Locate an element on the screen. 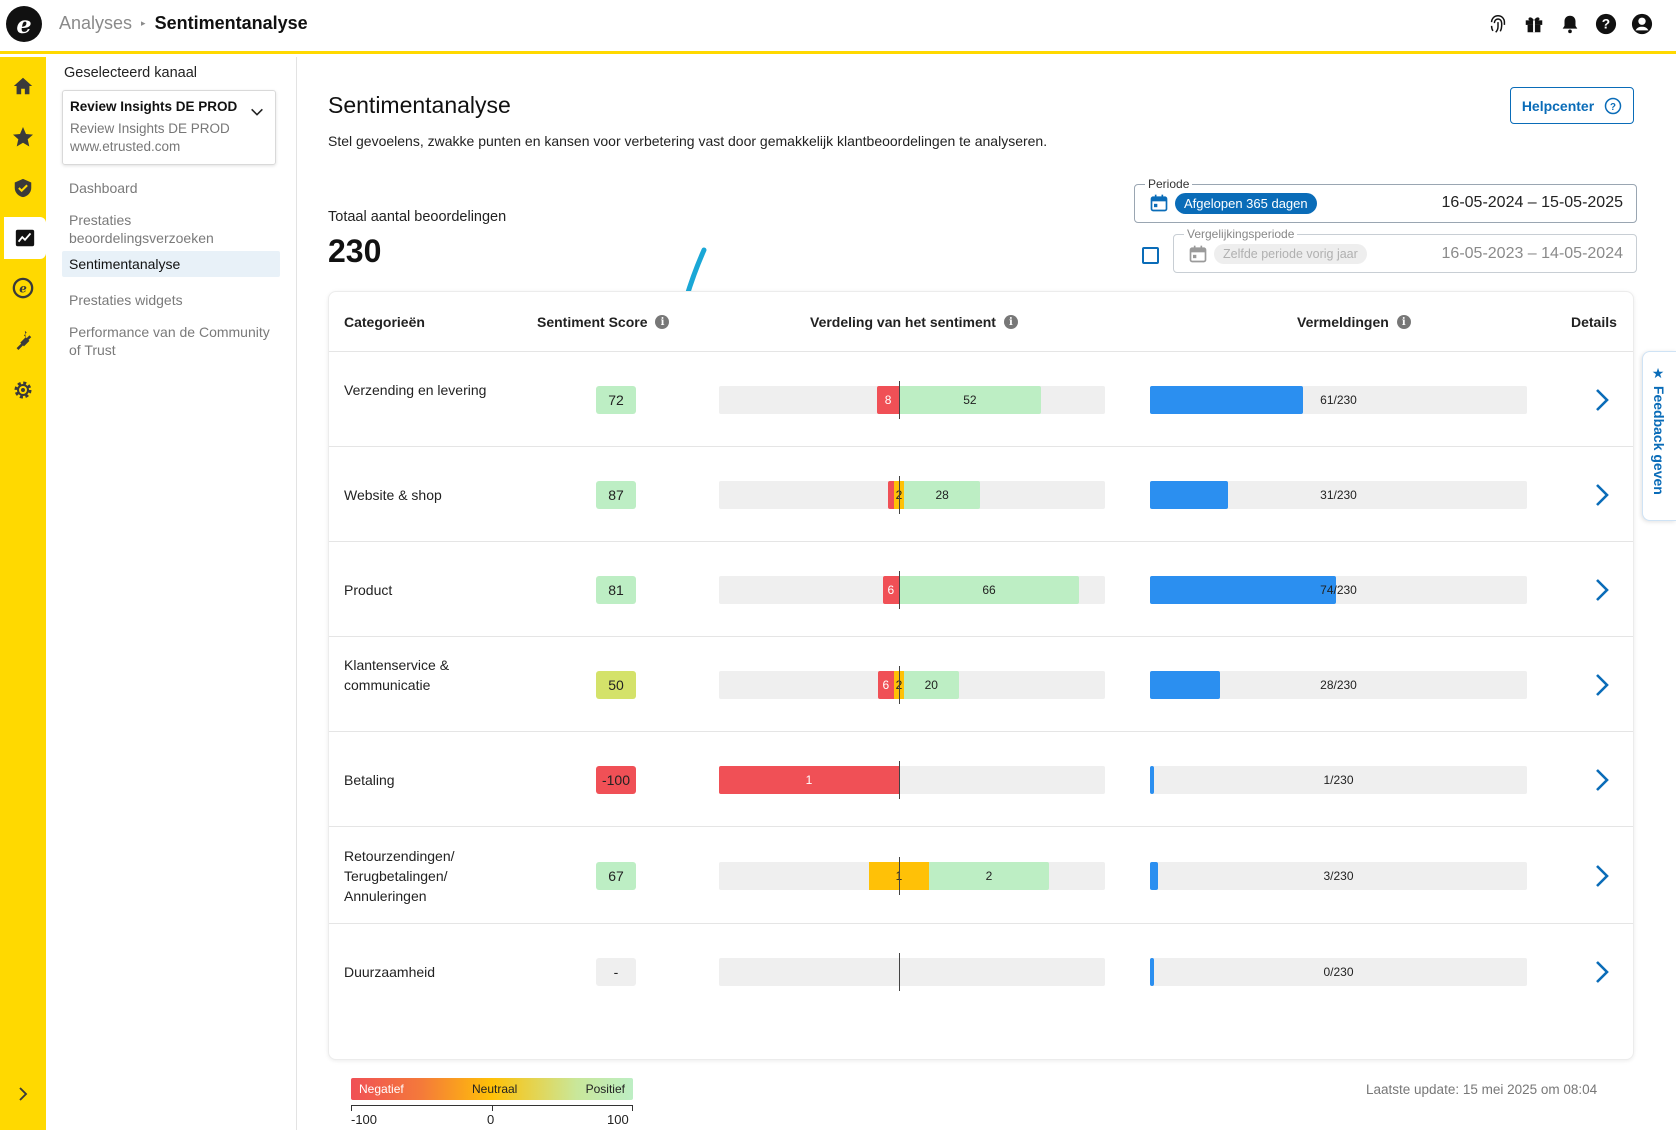  mentions-bar: 61/230 is located at coordinates (1338, 400).